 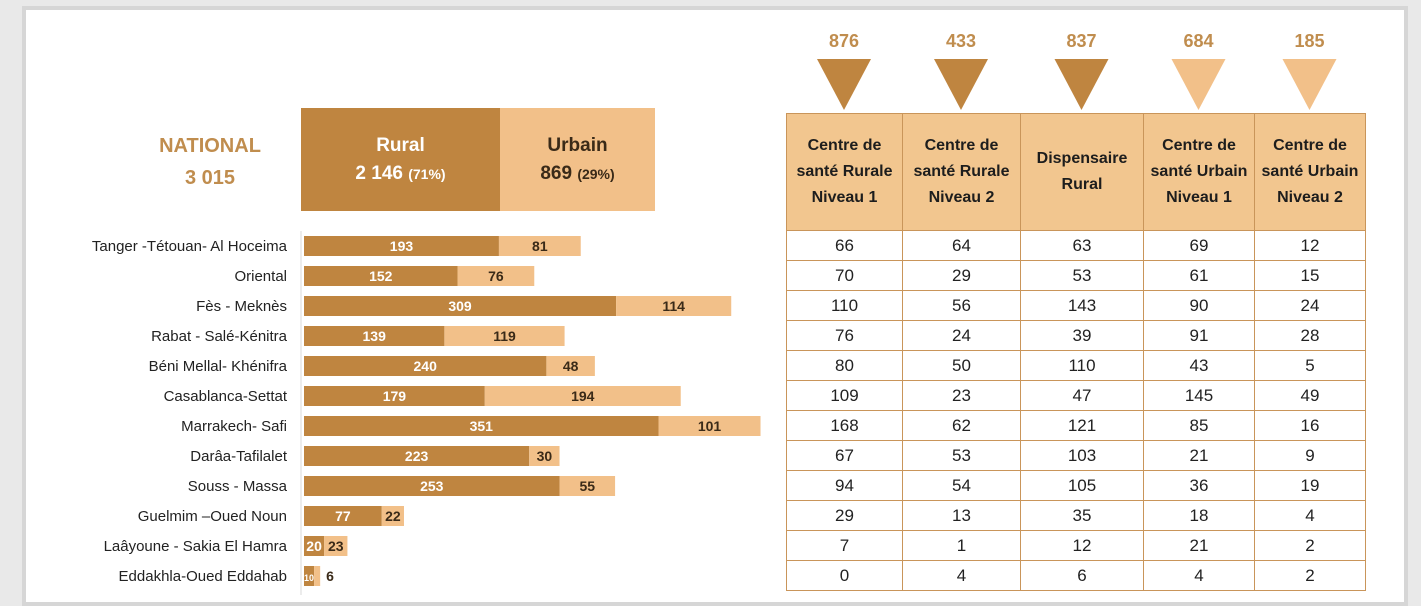 I want to click on data-label-urbain: 76, so click(x=496, y=276).